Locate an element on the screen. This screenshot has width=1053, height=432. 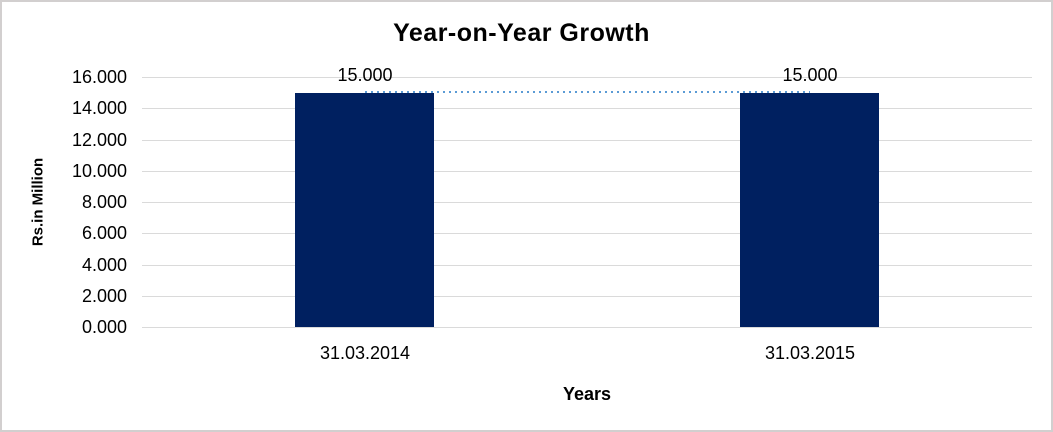
x-tick-label: 31.03.2014 is located at coordinates (365, 353).